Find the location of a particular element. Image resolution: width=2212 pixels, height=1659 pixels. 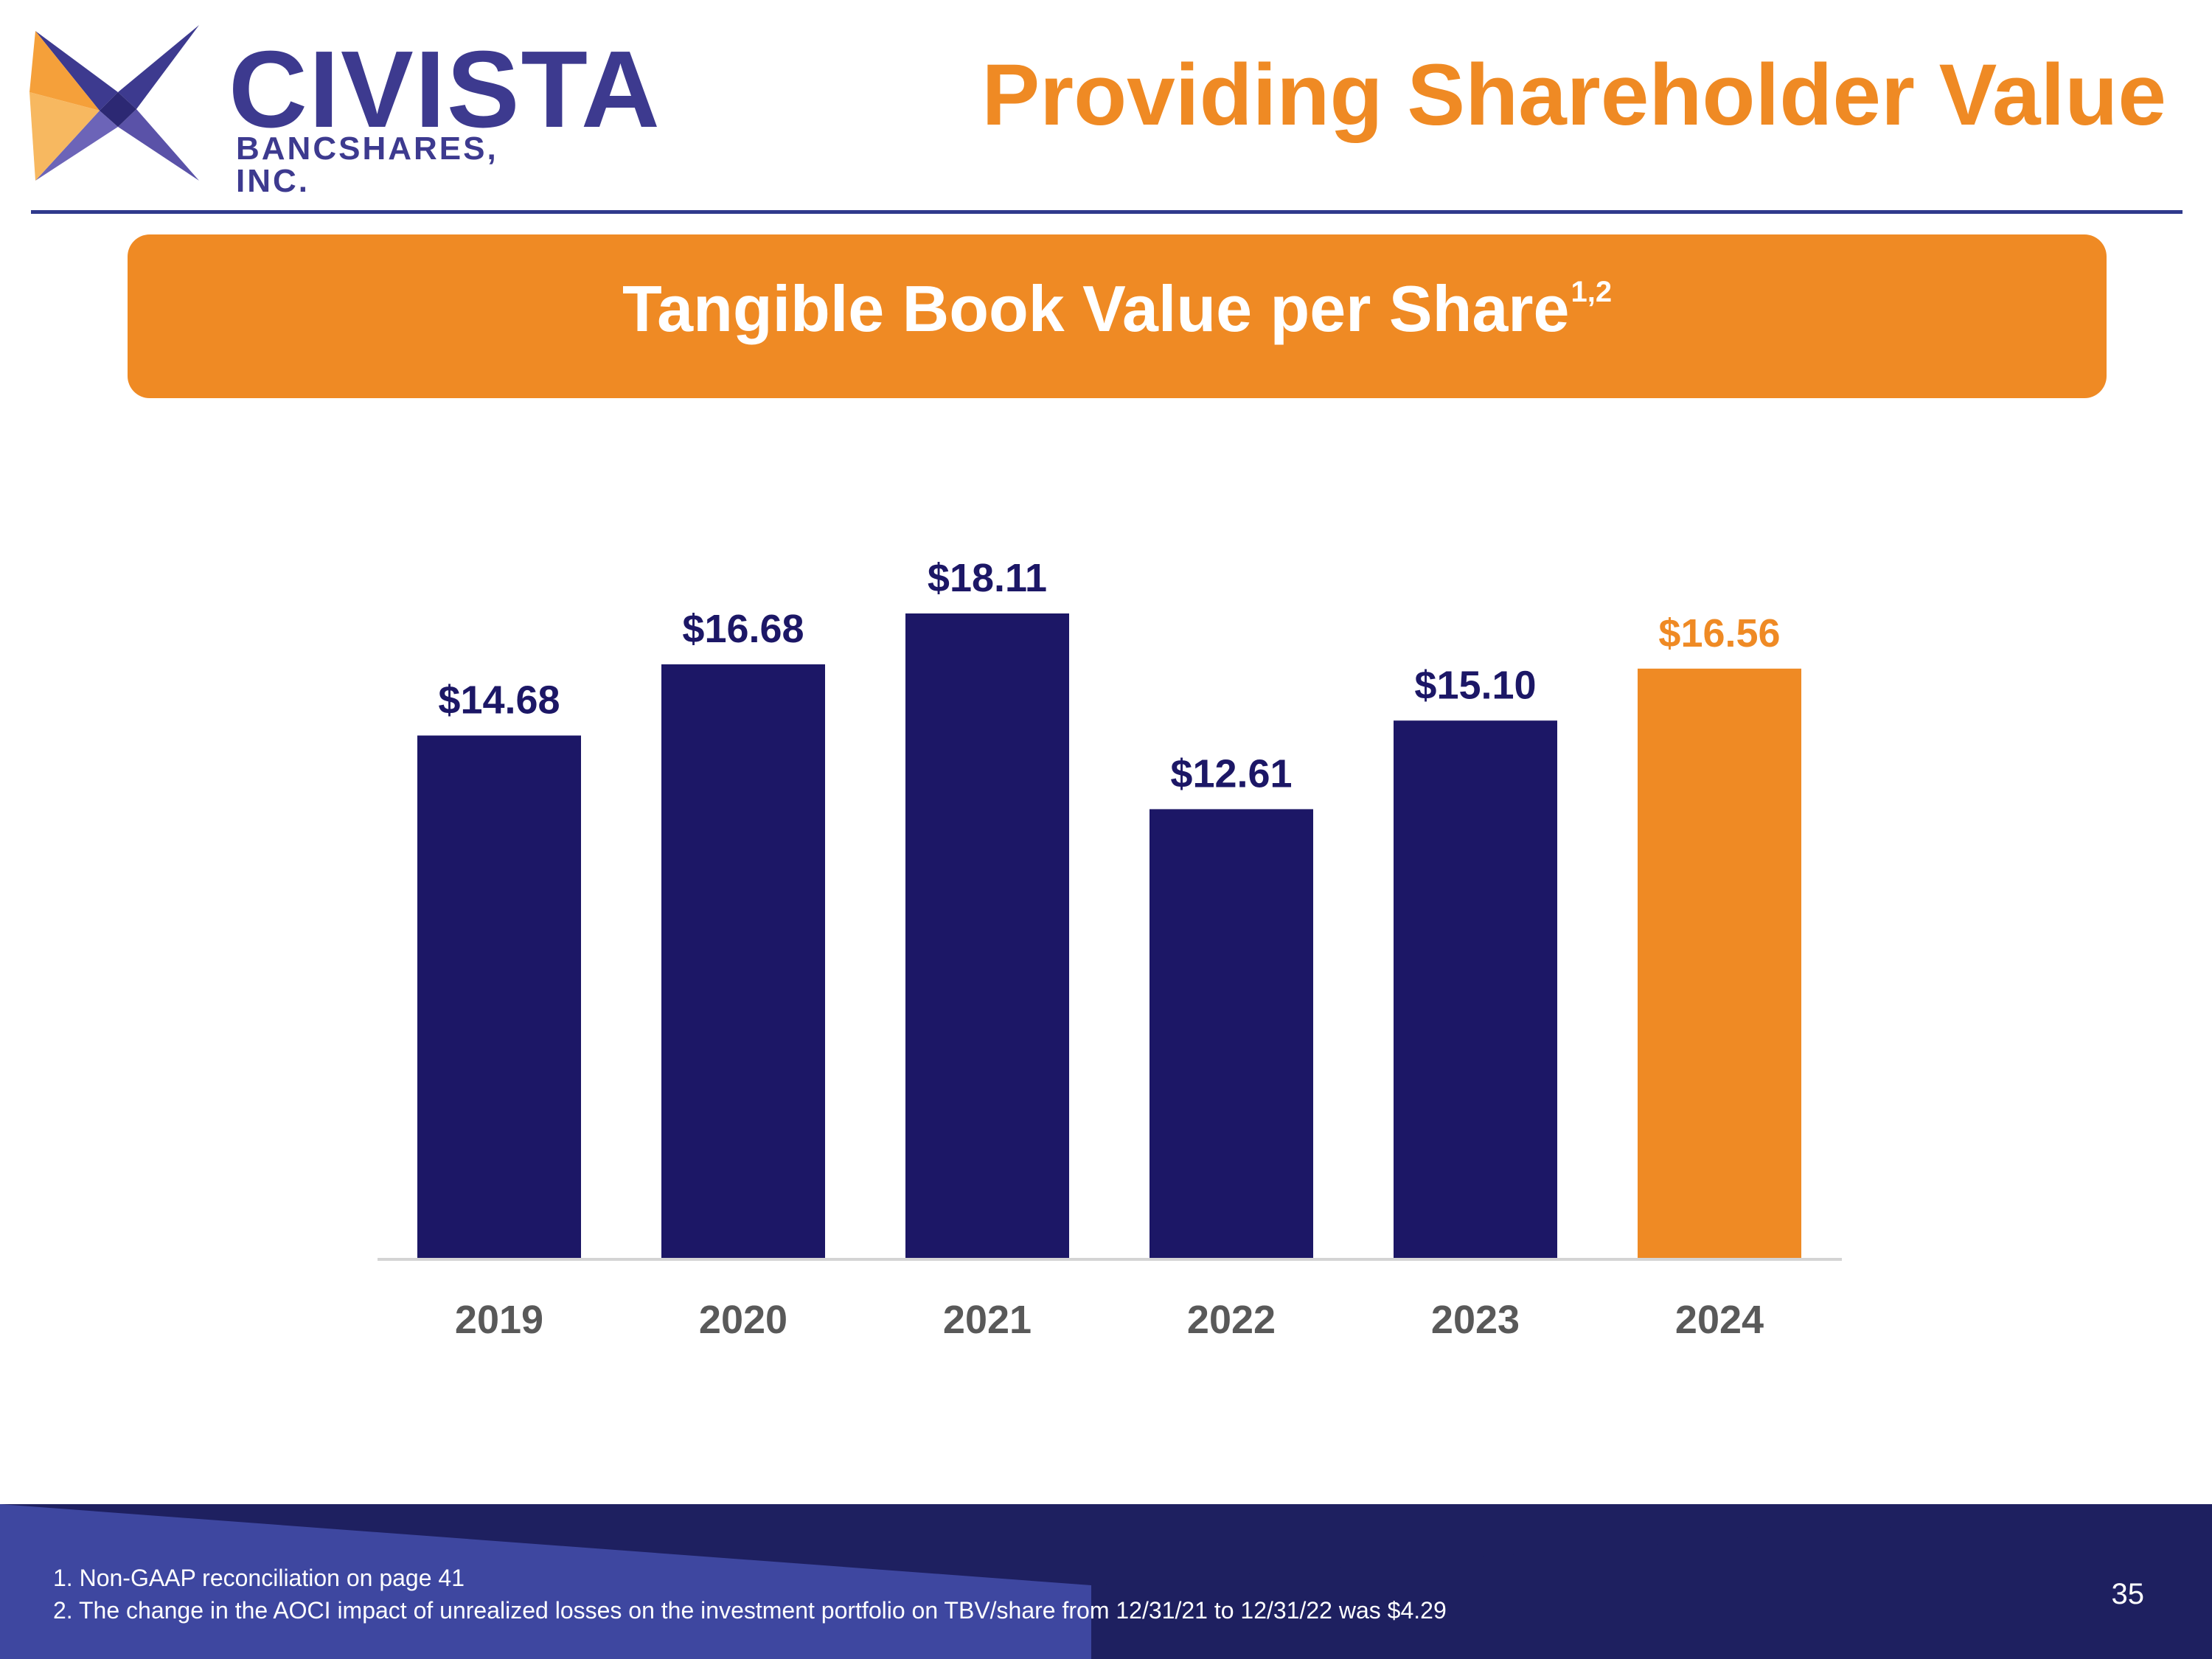

data-label-2019: $14.68 is located at coordinates (499, 700).